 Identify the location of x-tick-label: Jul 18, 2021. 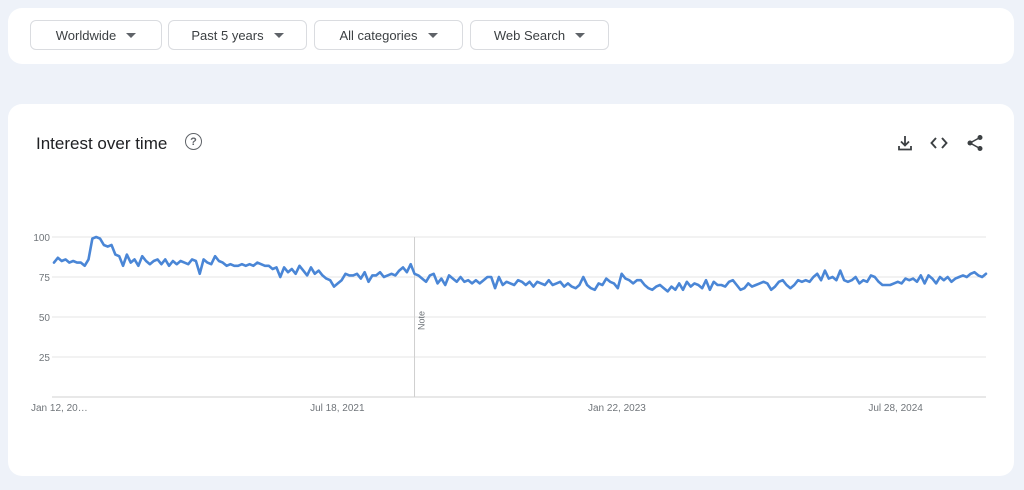
(337, 408).